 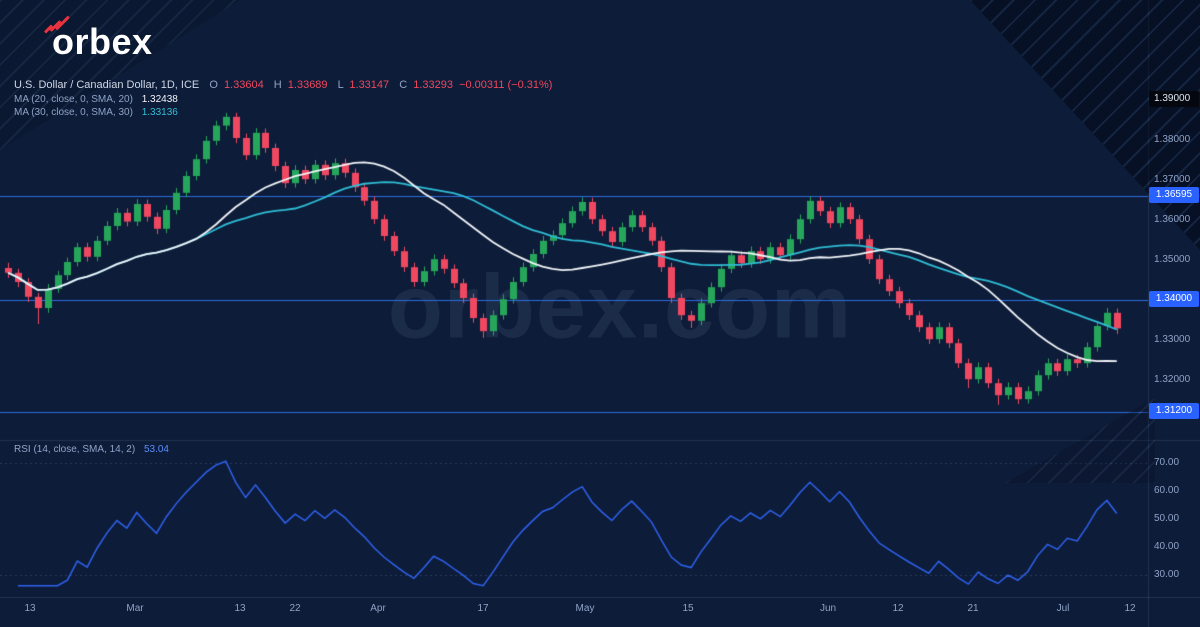 I want to click on ma20-legend-row: MA (20, close, 0, SMA, 20) 1.32438, so click(x=96, y=99).